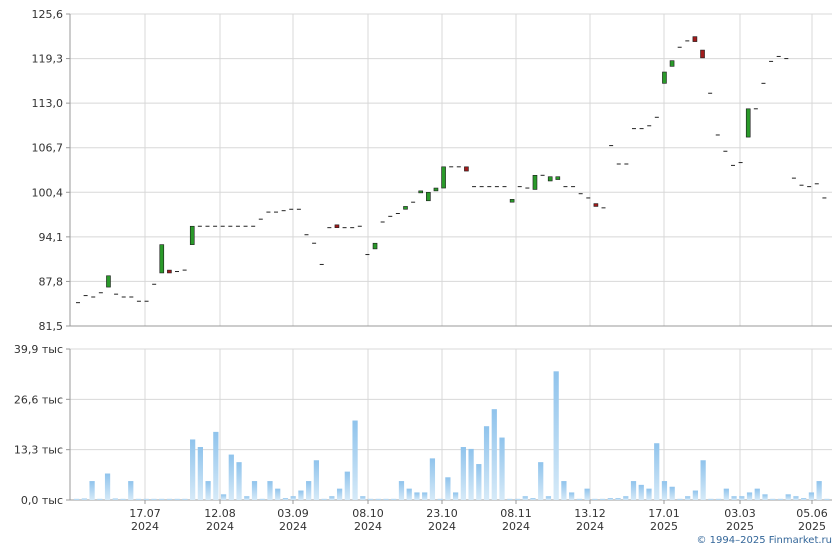 The height and width of the screenshot is (554, 840). Describe the element at coordinates (590, 513) in the screenshot. I see `x-tick-date-label: 13.12` at that location.